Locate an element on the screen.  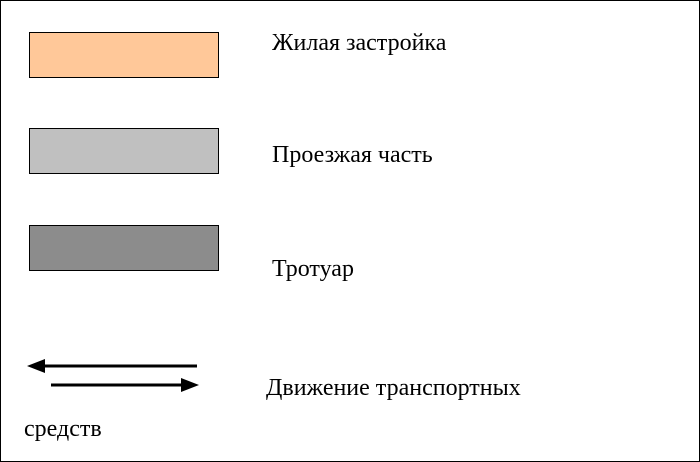
roadway-label: Проезжая часть is located at coordinates (352, 155).